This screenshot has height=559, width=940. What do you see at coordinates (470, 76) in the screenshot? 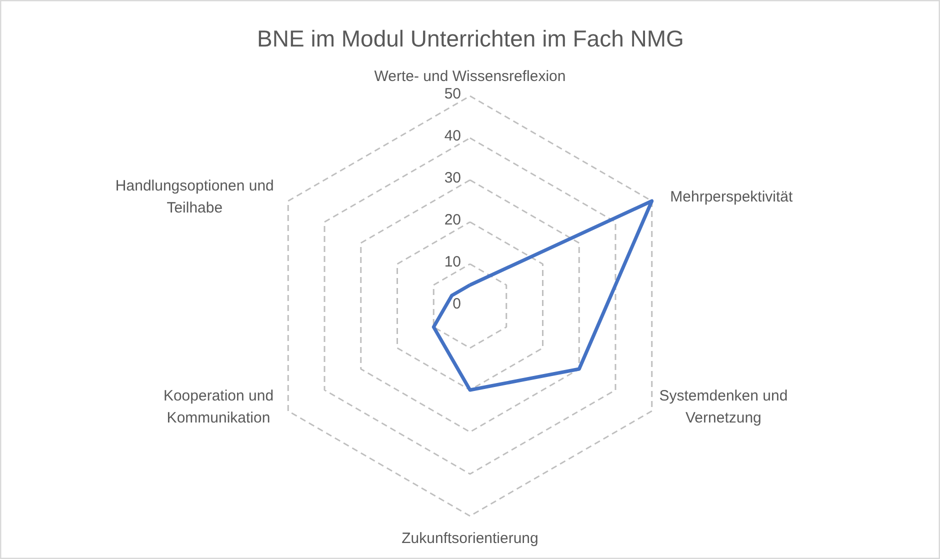
I see `spoke-label: Werte- und Wissensreflexion` at bounding box center [470, 76].